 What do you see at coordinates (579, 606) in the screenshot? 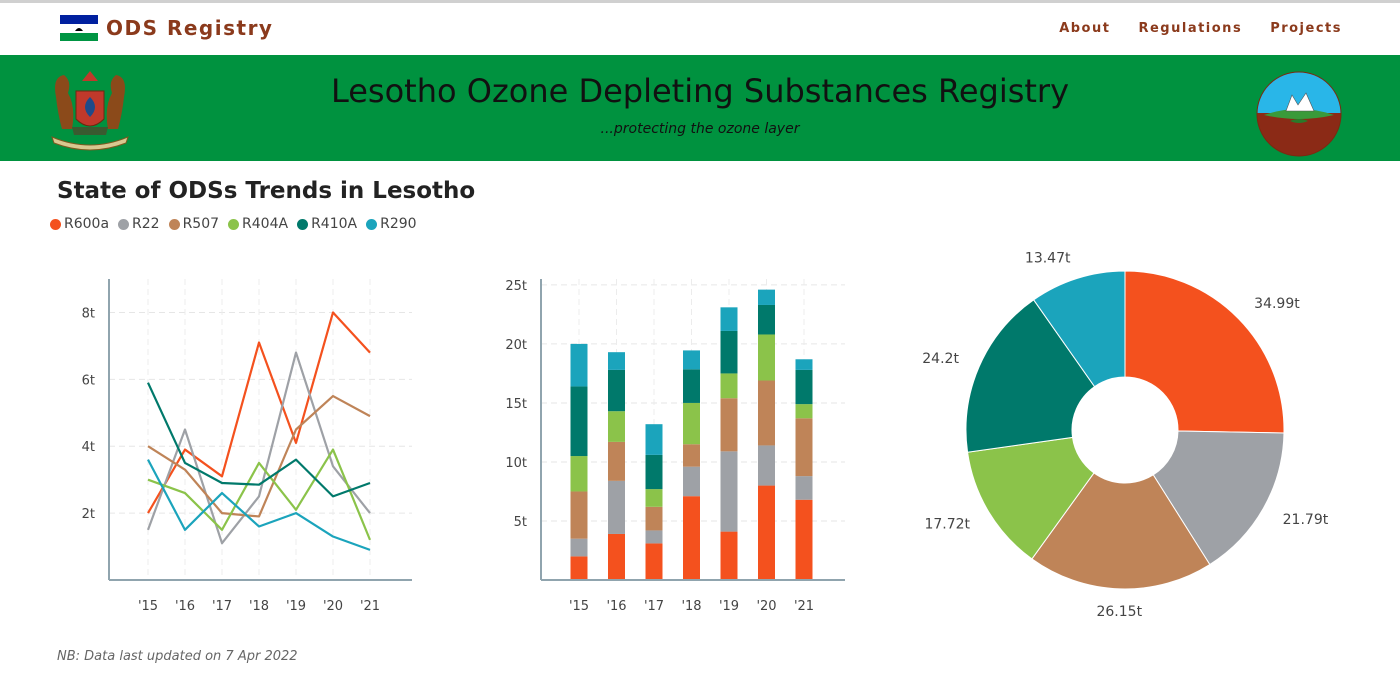
I see `x-tick-label: '15` at bounding box center [579, 606].